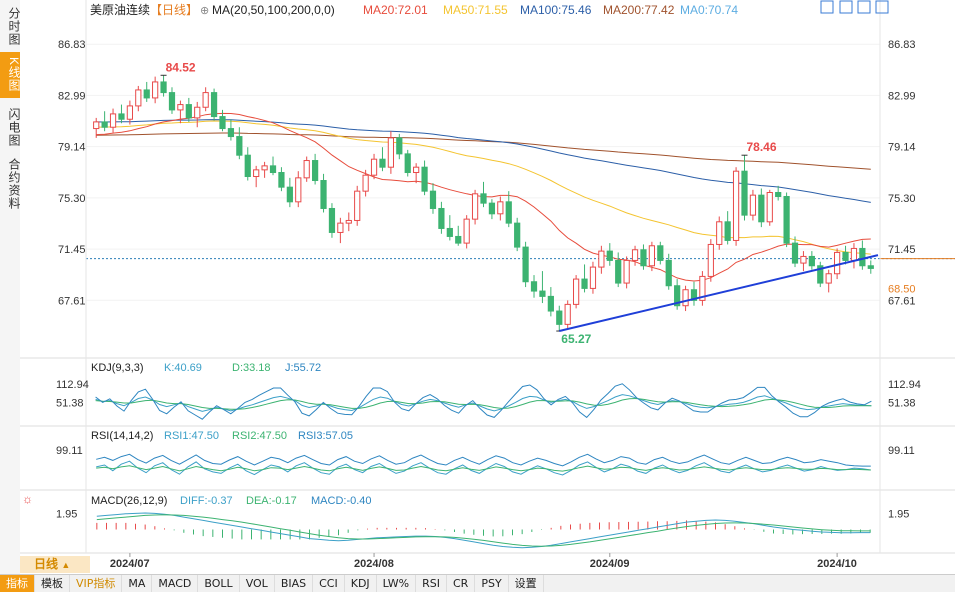  What do you see at coordinates (219, 583) in the screenshot?
I see `boll-button: BOLL` at bounding box center [219, 583].